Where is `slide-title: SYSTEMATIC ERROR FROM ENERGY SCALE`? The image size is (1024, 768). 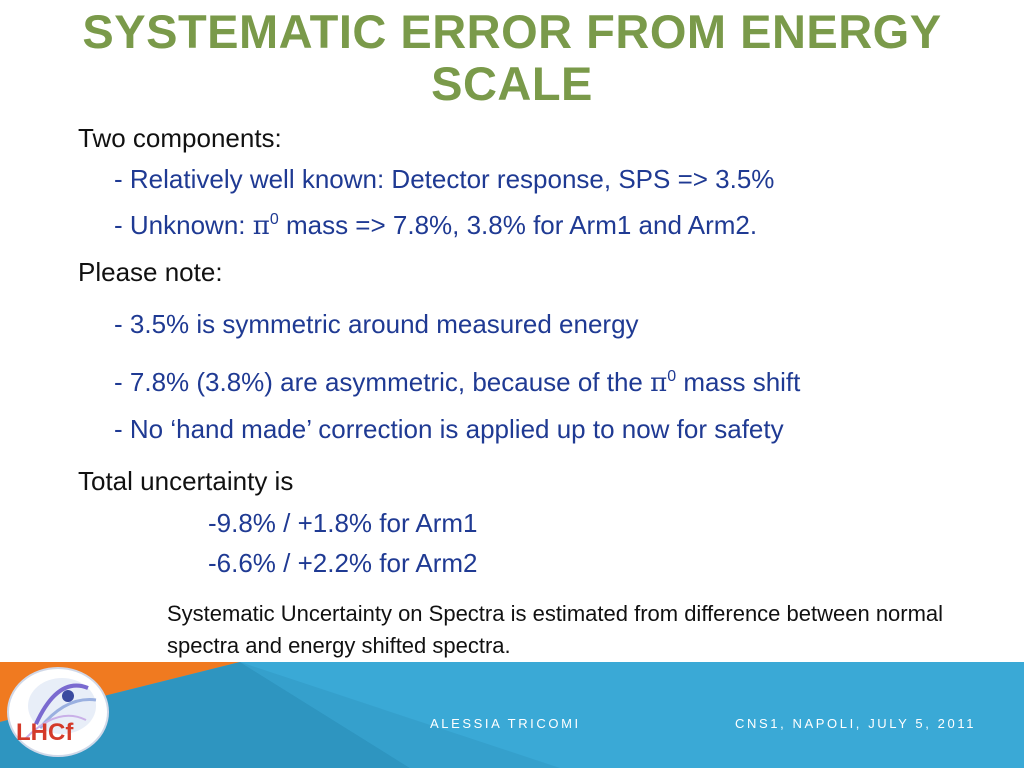 slide-title: SYSTEMATIC ERROR FROM ENERGY SCALE is located at coordinates (512, 58).